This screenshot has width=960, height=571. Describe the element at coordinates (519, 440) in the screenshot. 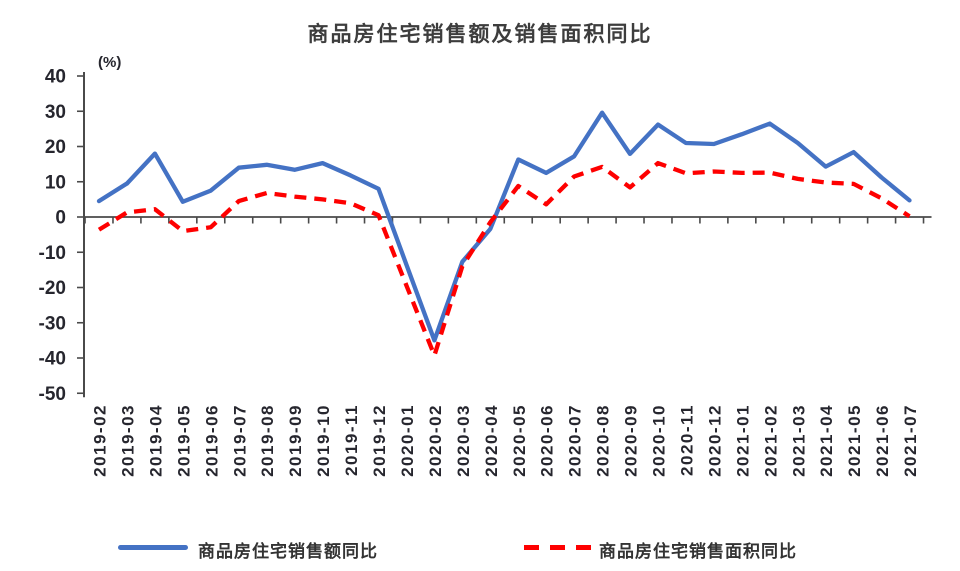

I see `x-axis-tick-label: 2020-05` at that location.